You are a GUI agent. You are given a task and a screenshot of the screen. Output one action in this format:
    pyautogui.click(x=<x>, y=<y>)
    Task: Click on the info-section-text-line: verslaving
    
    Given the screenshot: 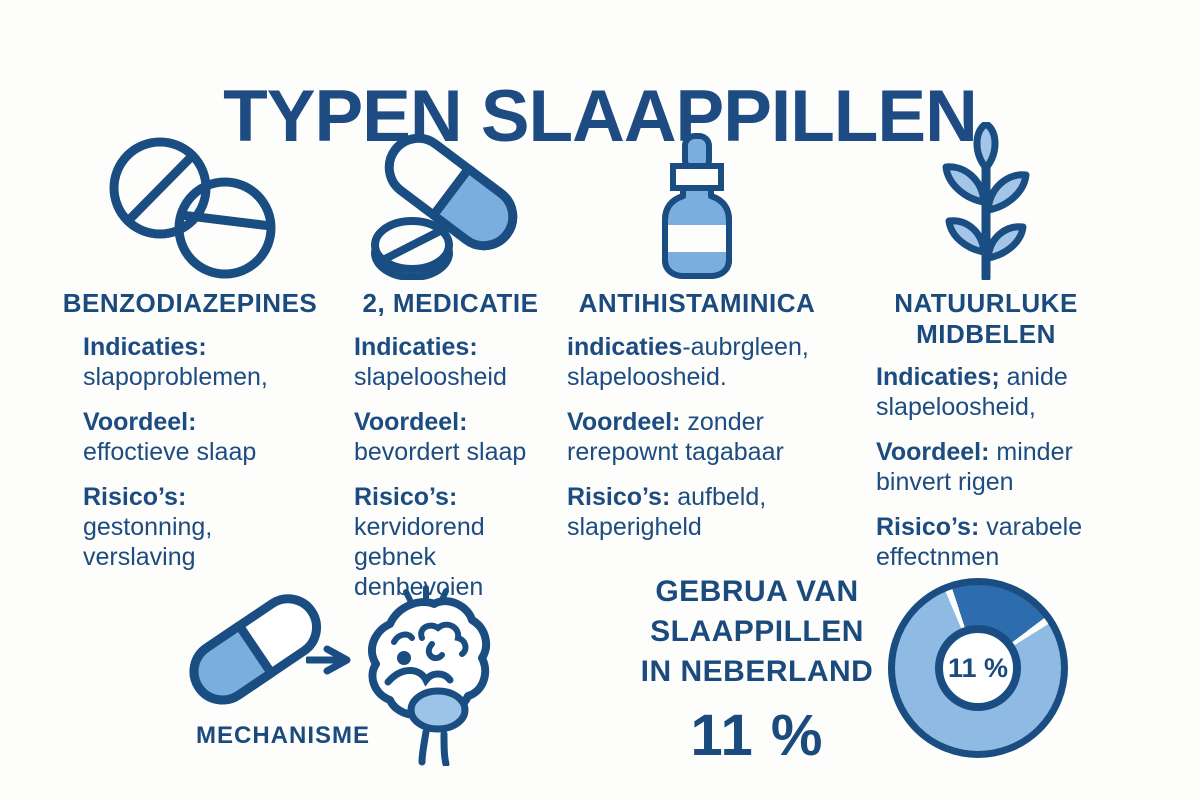 What is the action you would take?
    pyautogui.click(x=139, y=556)
    